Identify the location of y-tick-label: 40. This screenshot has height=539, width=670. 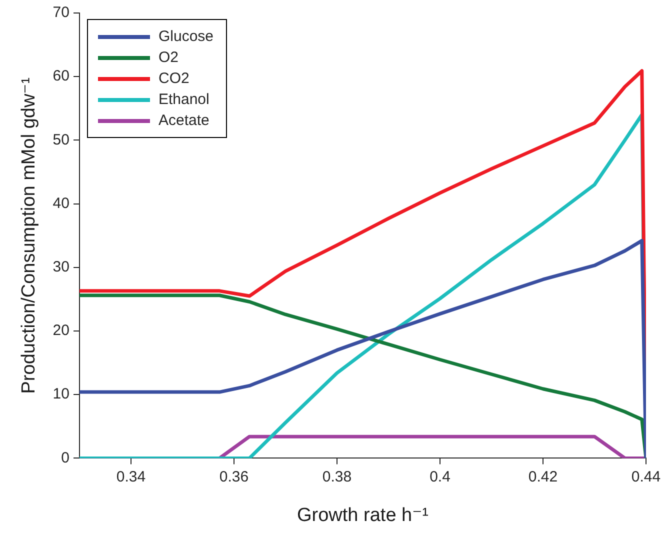
(61, 203).